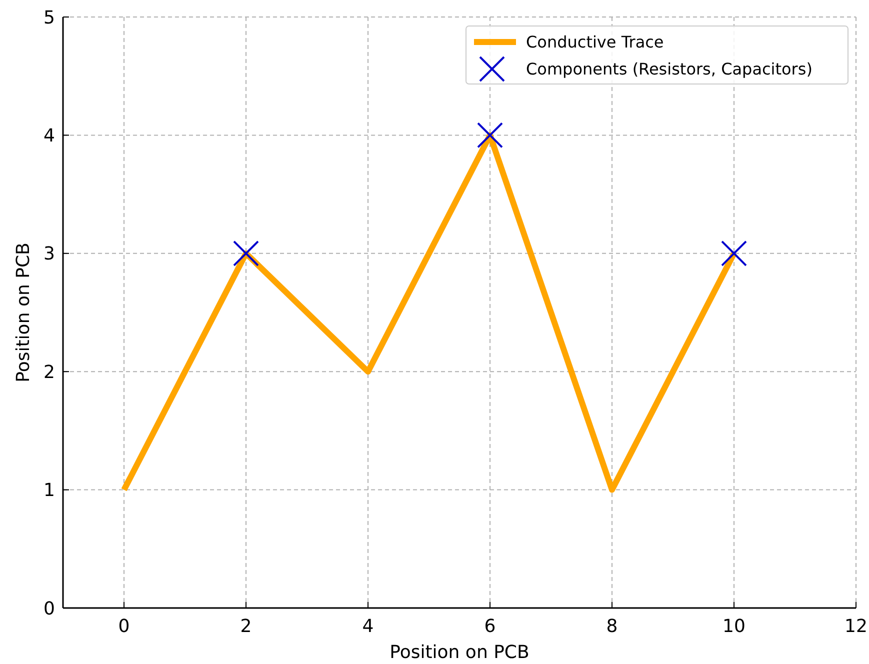 The width and height of the screenshot is (869, 664). I want to click on x-tick-label: 8, so click(612, 626).